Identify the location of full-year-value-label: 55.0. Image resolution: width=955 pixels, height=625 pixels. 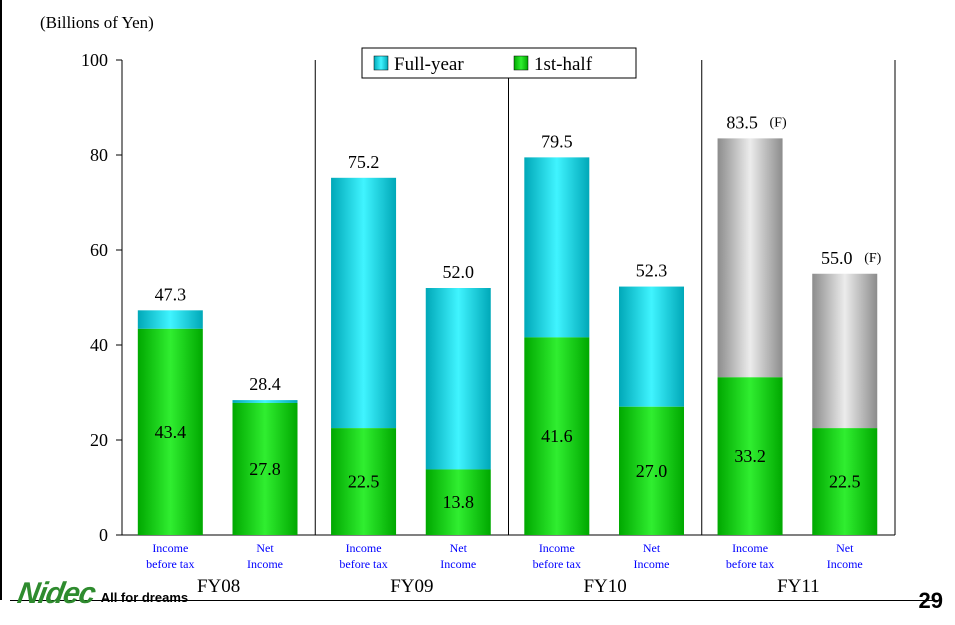
(837, 258).